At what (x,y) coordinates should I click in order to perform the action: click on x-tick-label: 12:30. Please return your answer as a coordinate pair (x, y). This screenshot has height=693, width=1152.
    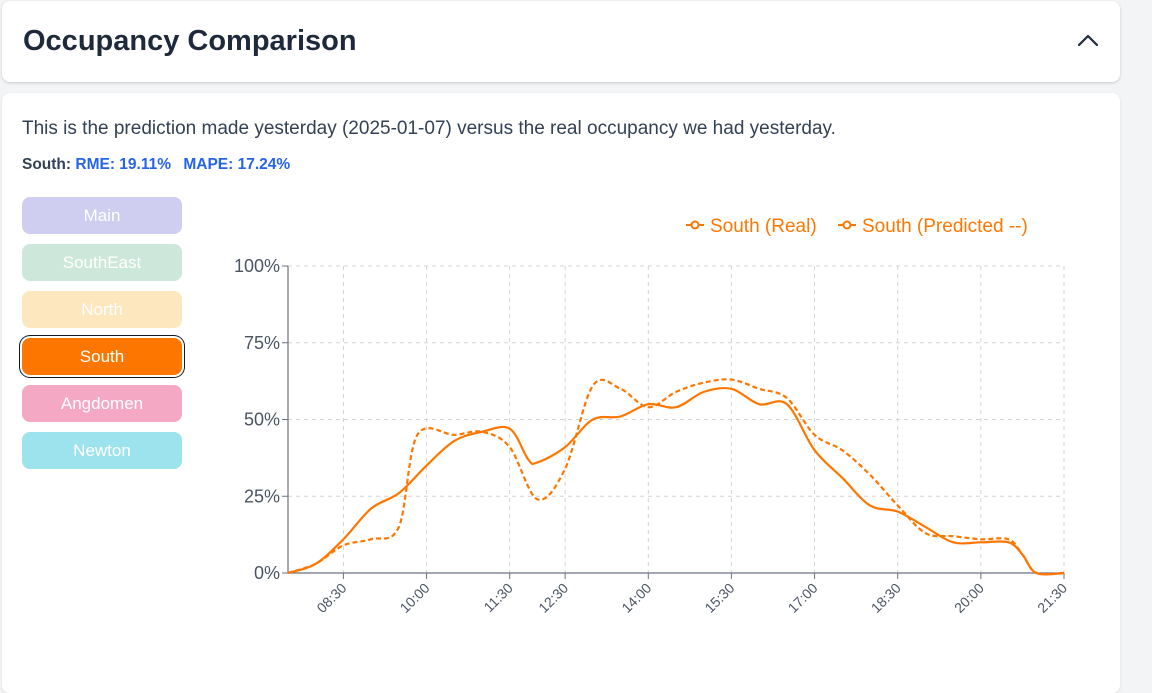
    Looking at the image, I should click on (553, 598).